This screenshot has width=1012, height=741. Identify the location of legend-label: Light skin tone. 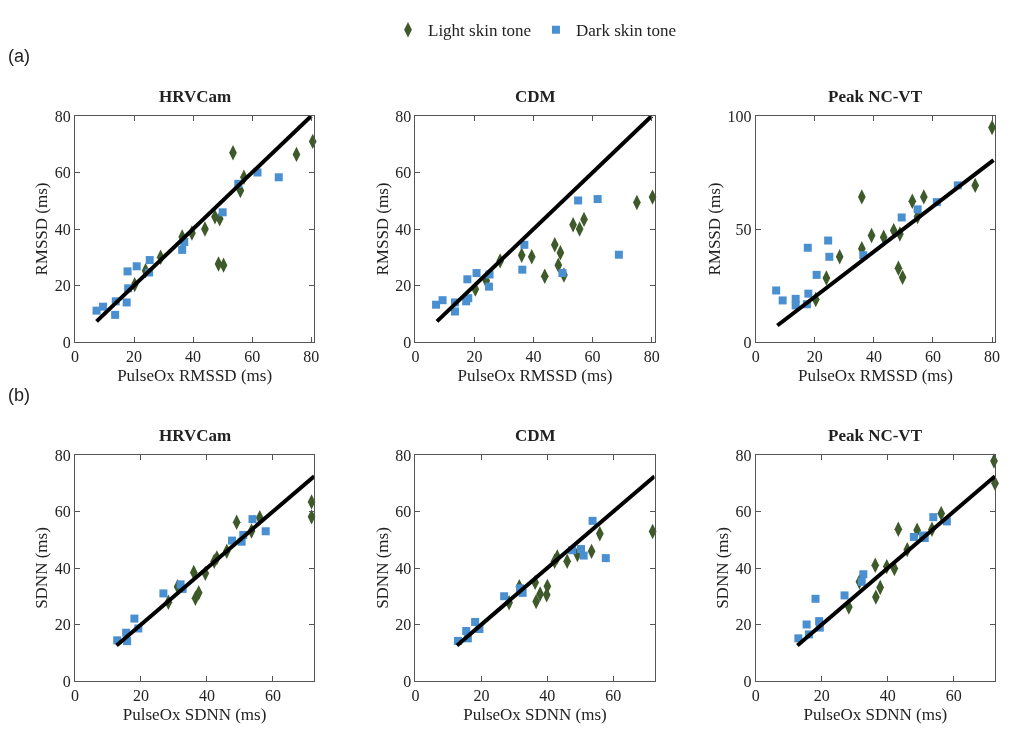
(479, 31).